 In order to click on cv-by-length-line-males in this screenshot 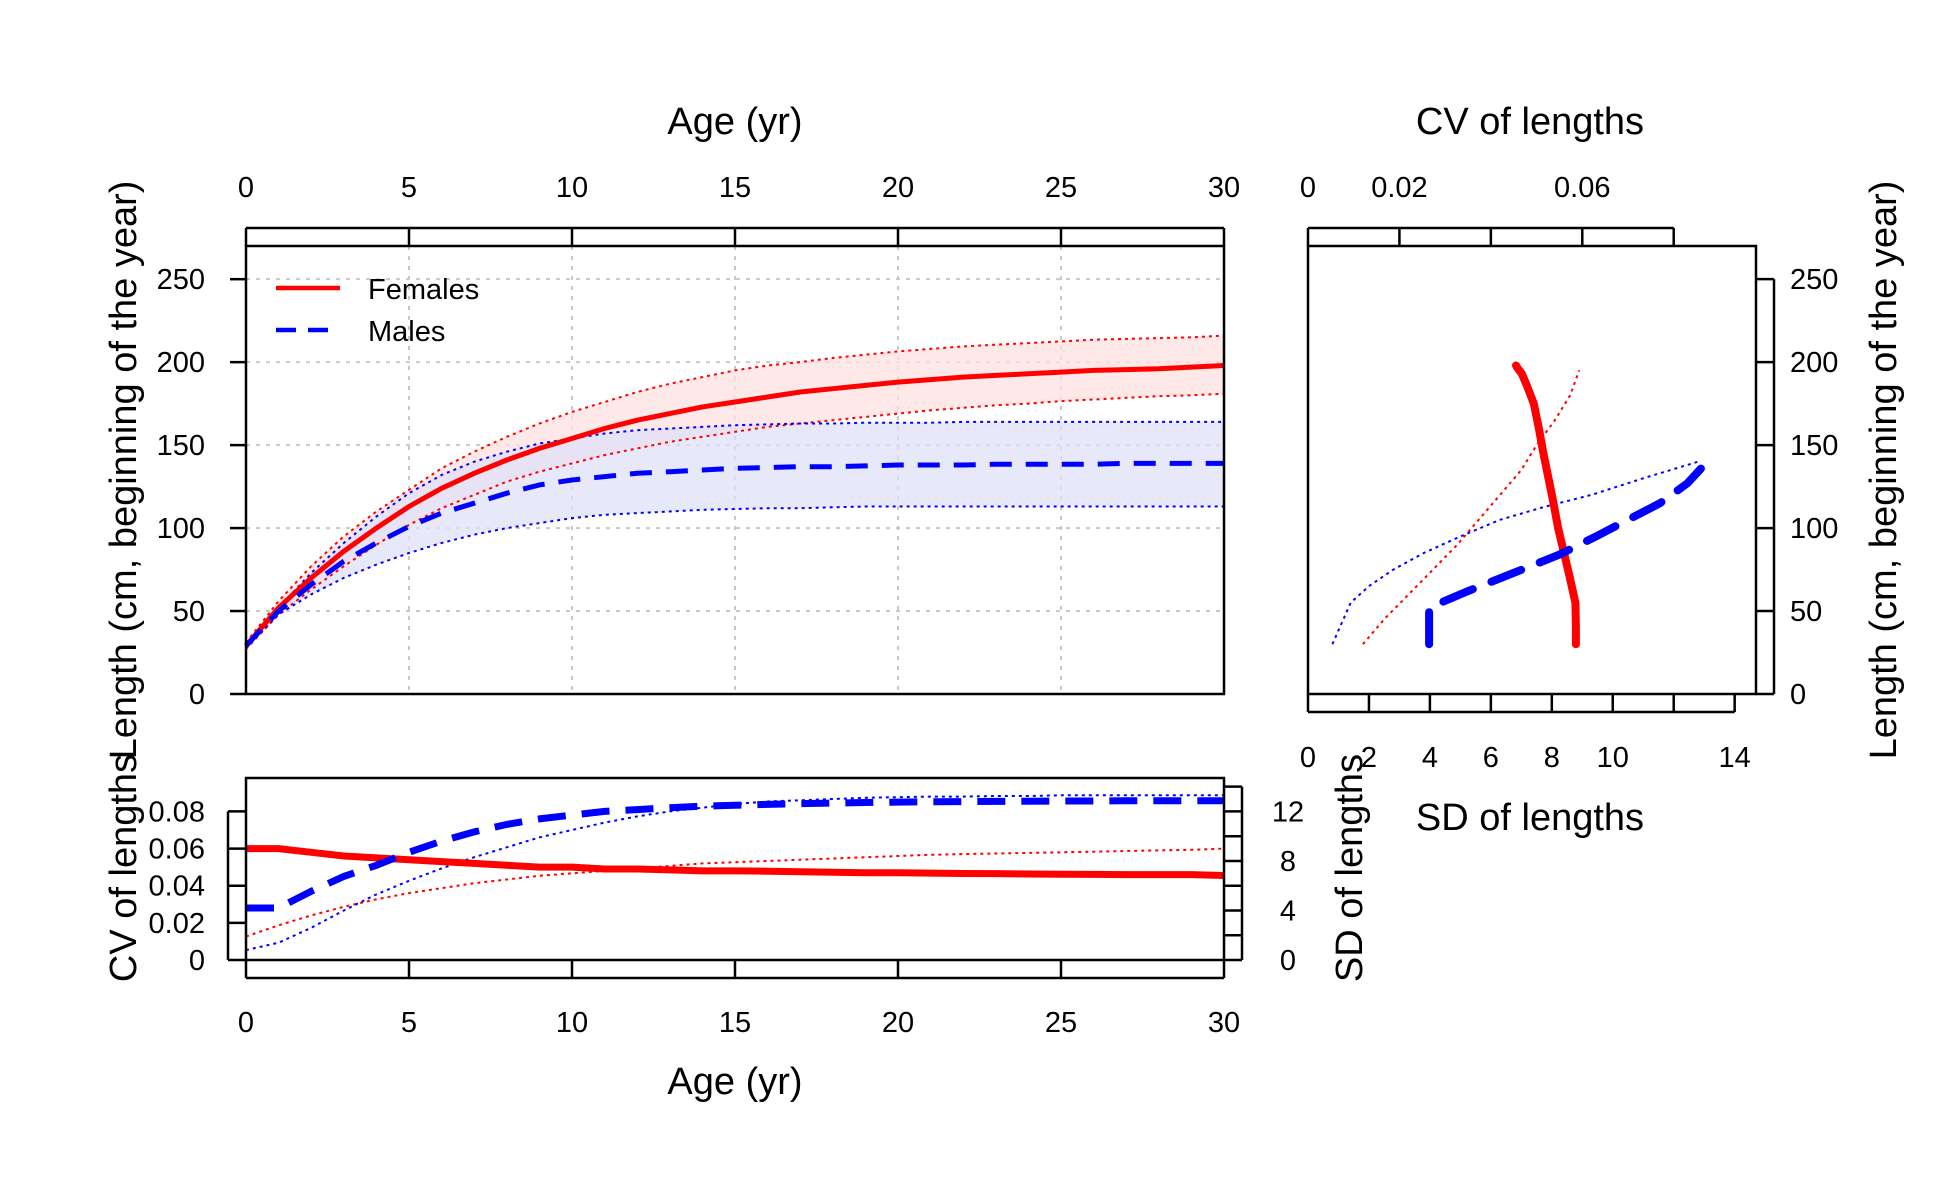, I will do `click(1567, 554)`.